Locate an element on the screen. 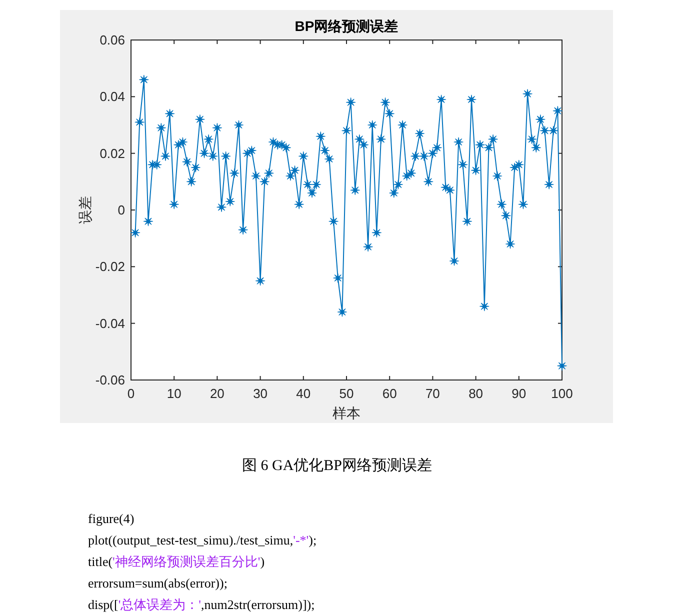  y-tick-label: -0.06 is located at coordinates (110, 380).